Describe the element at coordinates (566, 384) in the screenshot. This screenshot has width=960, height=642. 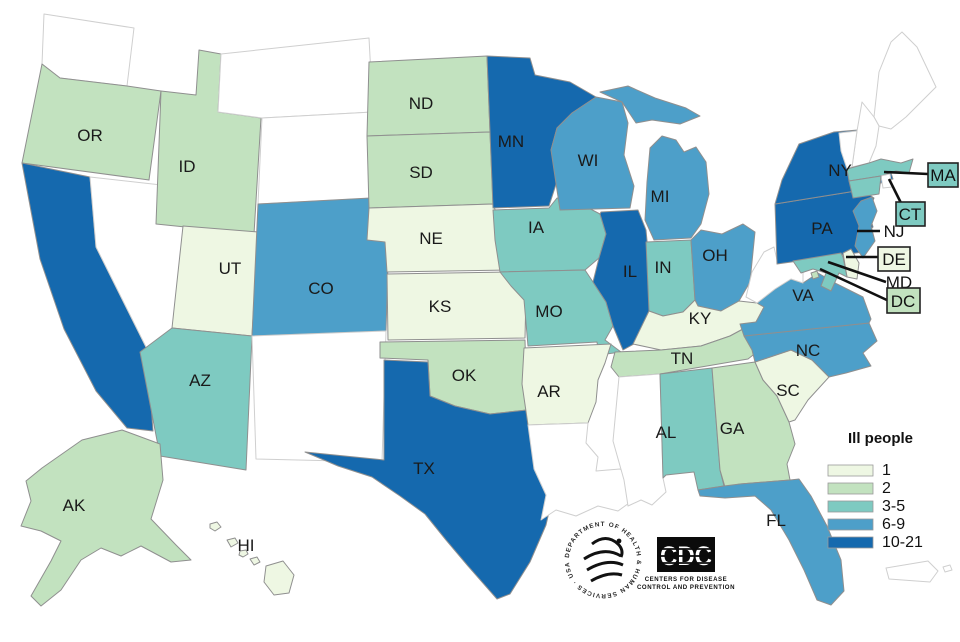
I see `state-ar` at that location.